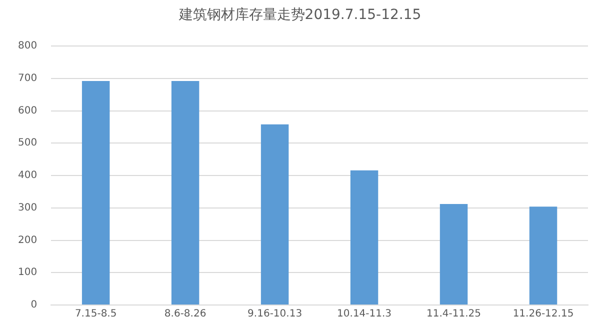 The height and width of the screenshot is (325, 600). Describe the element at coordinates (28, 240) in the screenshot. I see `y-tick-label: 200` at that location.